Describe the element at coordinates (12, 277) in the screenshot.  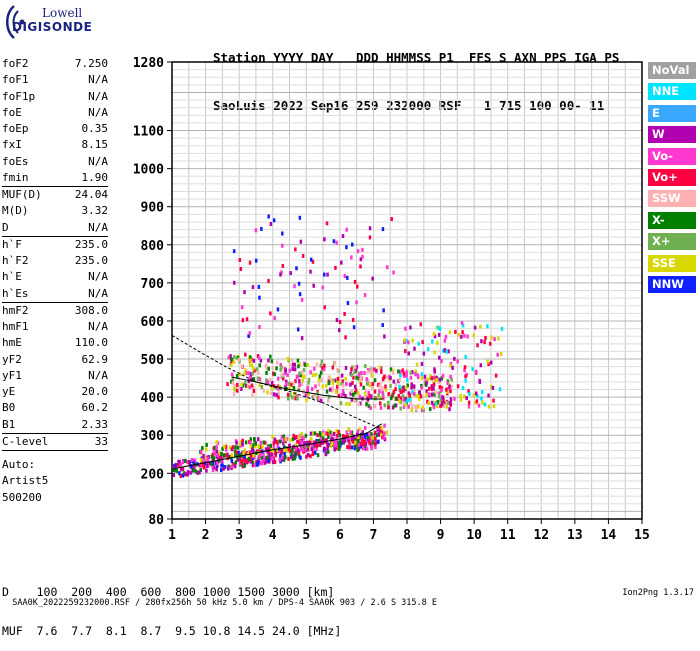
I see `param-name: h`E` at that location.